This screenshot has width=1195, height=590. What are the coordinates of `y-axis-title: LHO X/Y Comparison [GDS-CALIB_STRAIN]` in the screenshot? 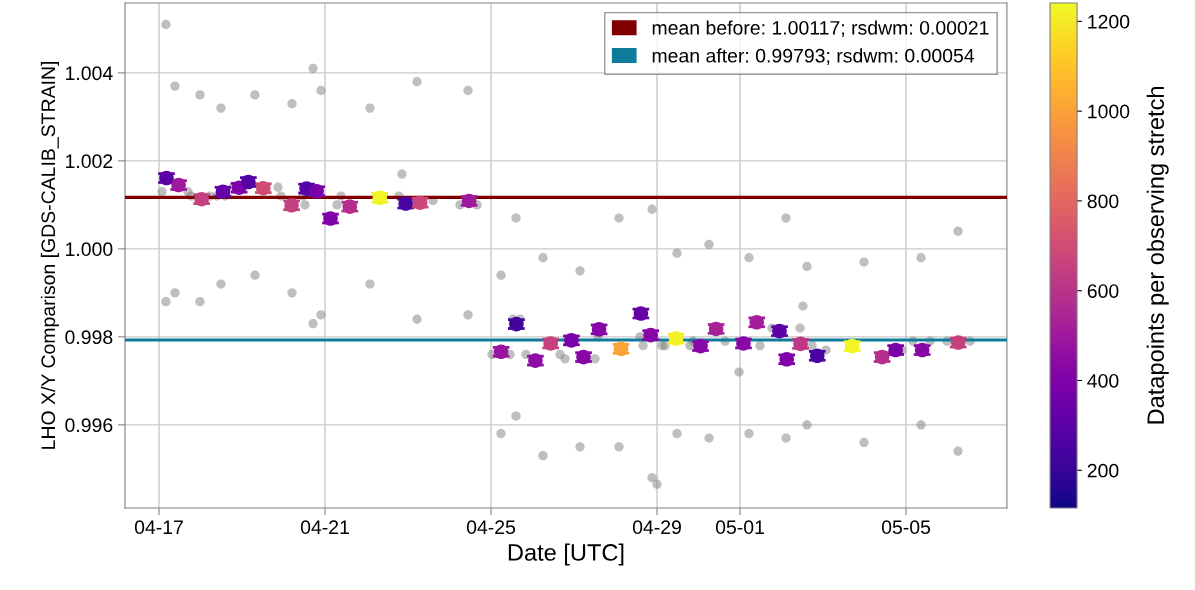 It's located at (49, 255).